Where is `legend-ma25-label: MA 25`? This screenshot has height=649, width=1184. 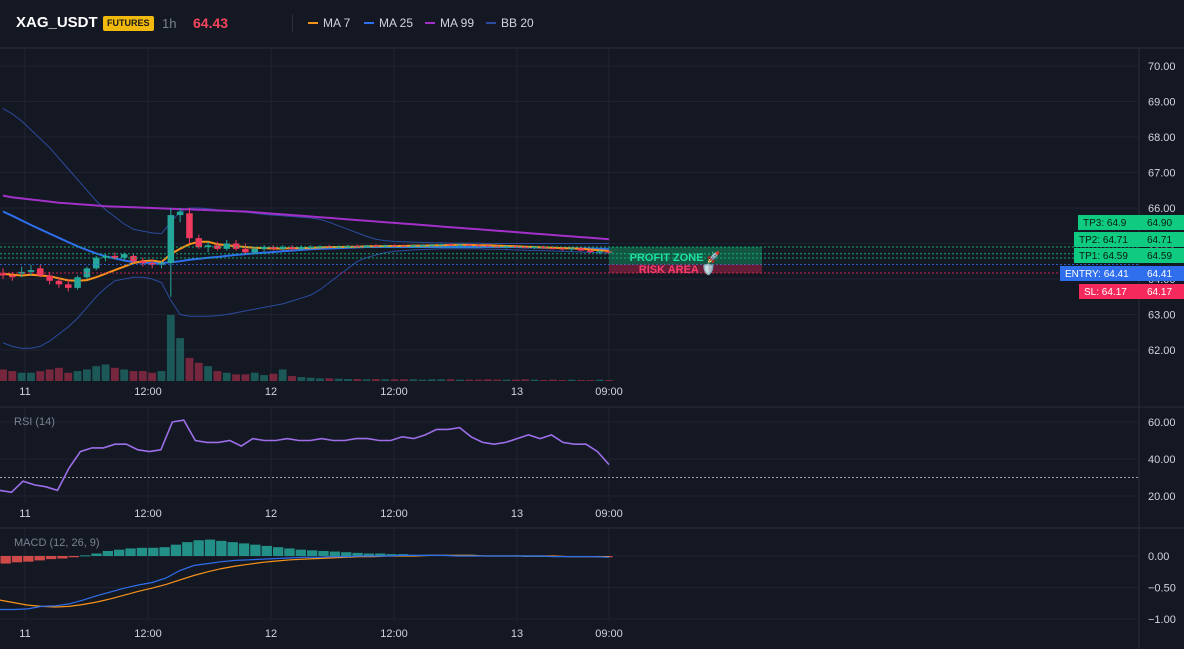
legend-ma25-label: MA 25 is located at coordinates (396, 23).